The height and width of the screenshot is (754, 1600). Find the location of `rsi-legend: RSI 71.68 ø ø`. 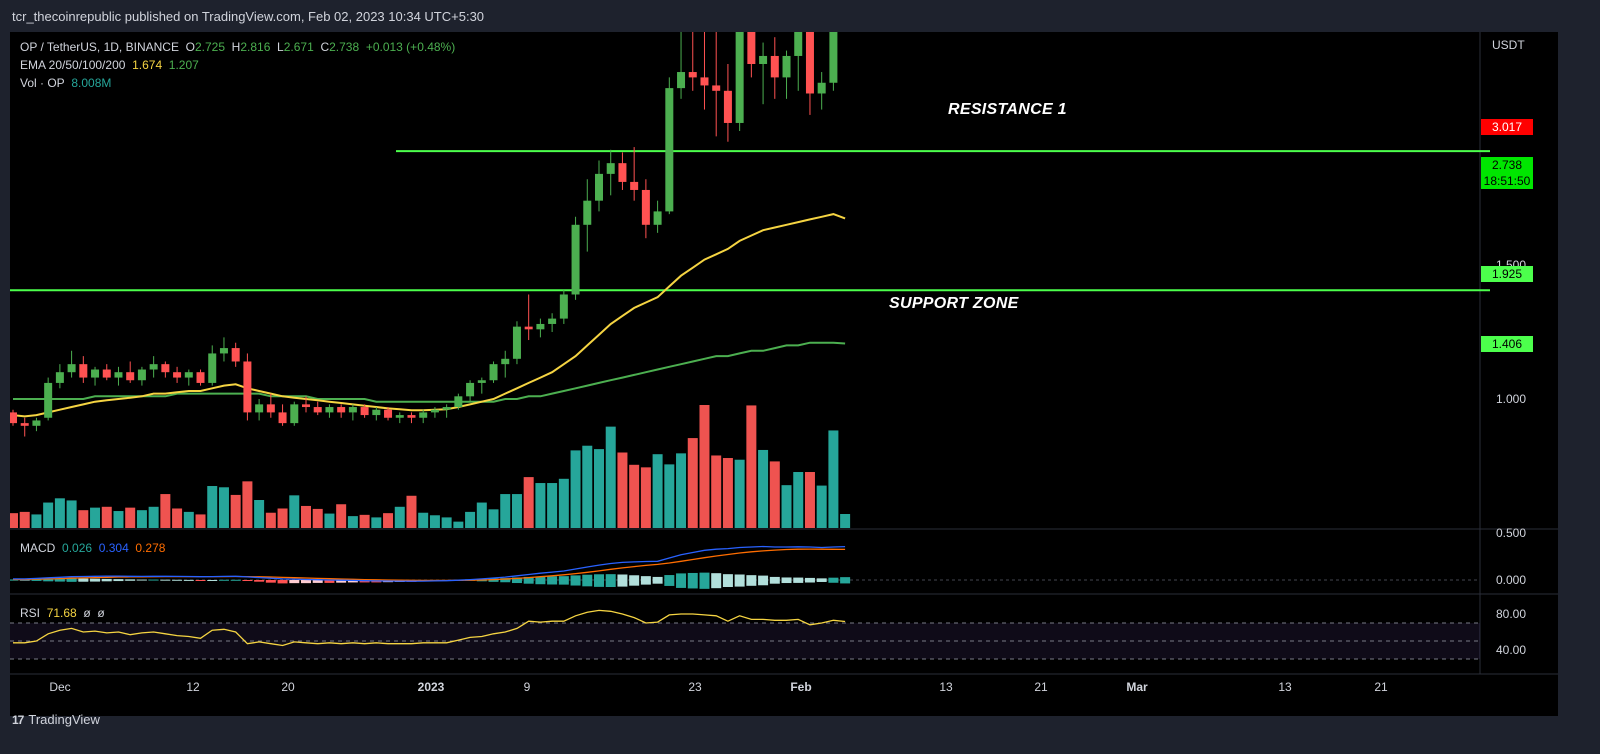

rsi-legend: RSI 71.68 ø ø is located at coordinates (62, 613).